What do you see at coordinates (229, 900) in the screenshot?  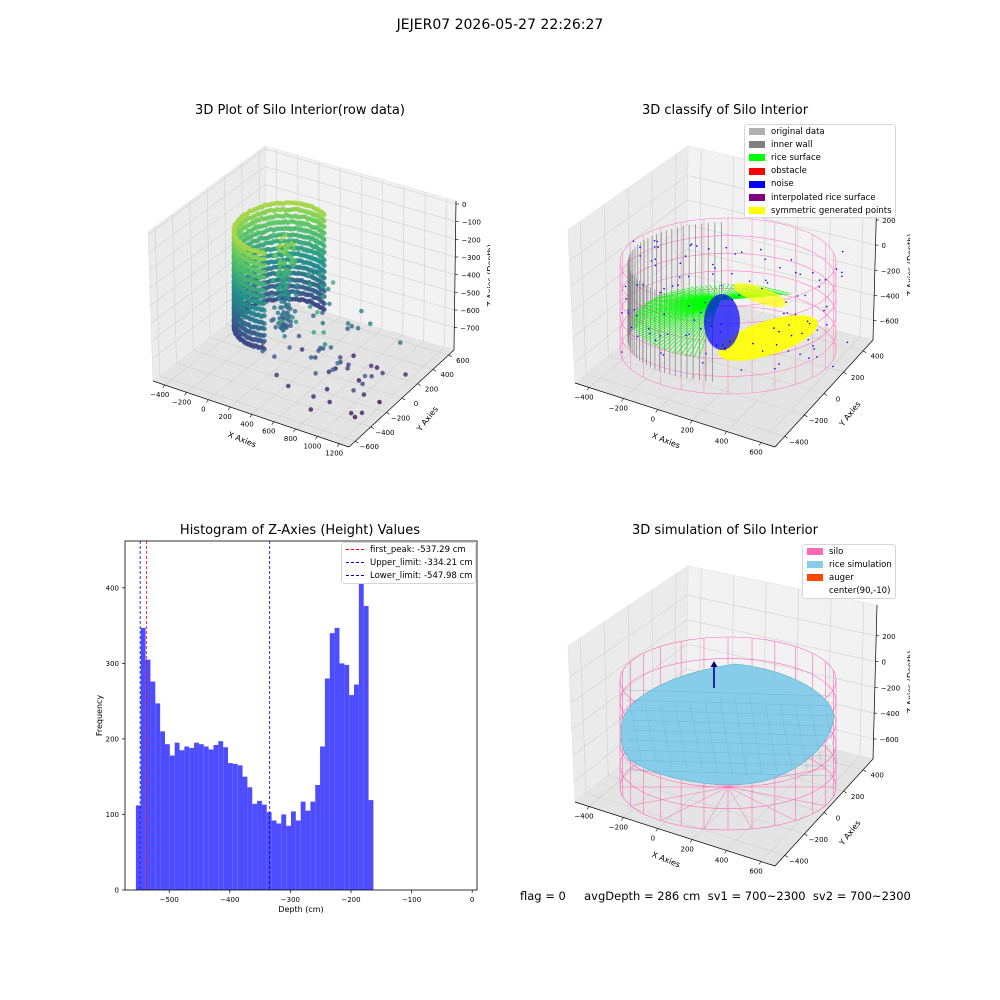 I see `histogram-x-tick-label: −400` at bounding box center [229, 900].